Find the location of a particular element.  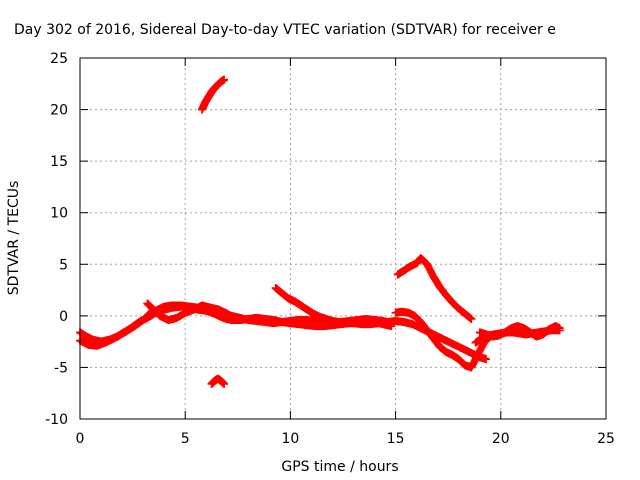

y-axis-label: SDTVAR / TECUs is located at coordinates (14, 238).